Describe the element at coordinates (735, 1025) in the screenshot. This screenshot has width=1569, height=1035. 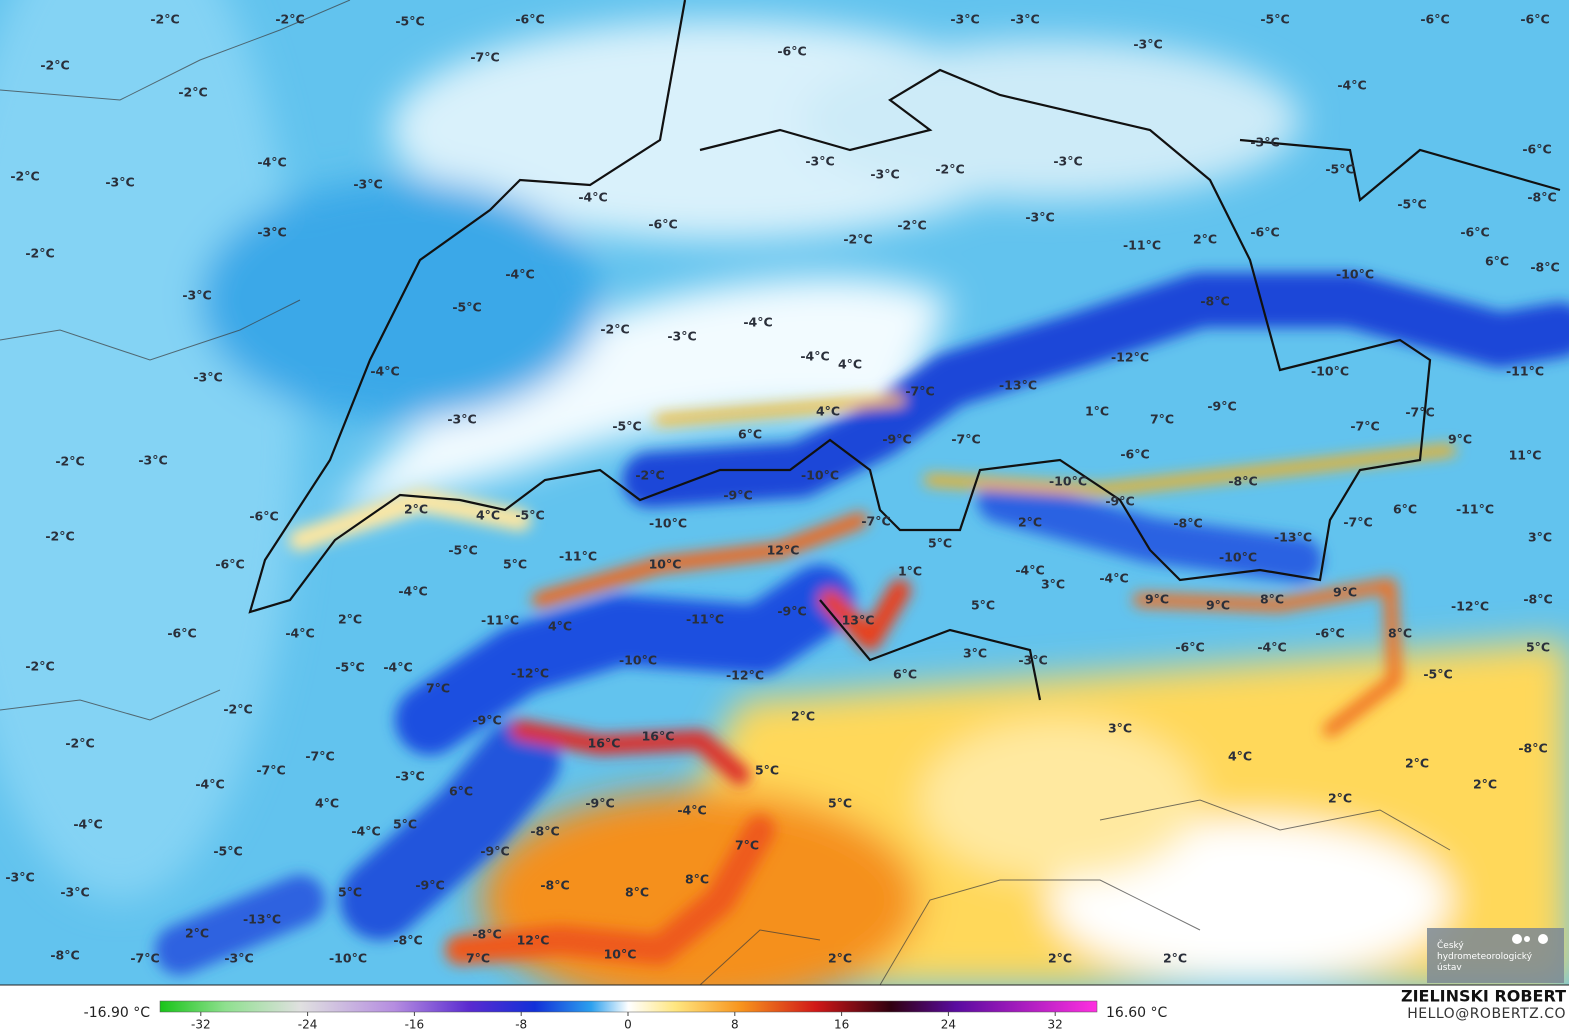
I see `colorbar-tick-label: 8` at that location.